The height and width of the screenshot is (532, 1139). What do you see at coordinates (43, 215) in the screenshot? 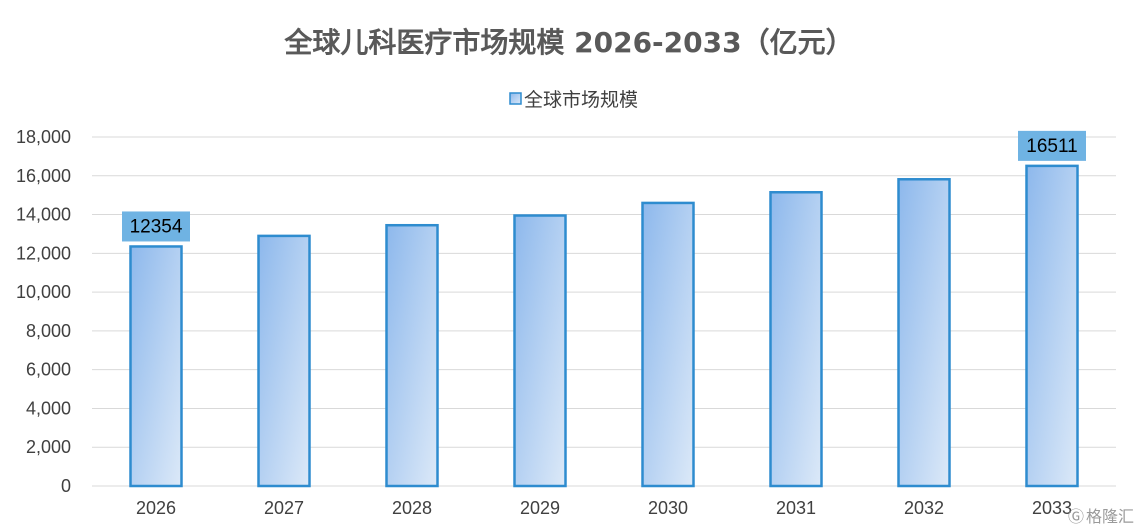
I see `y-tick-label: 14,000` at bounding box center [43, 215].